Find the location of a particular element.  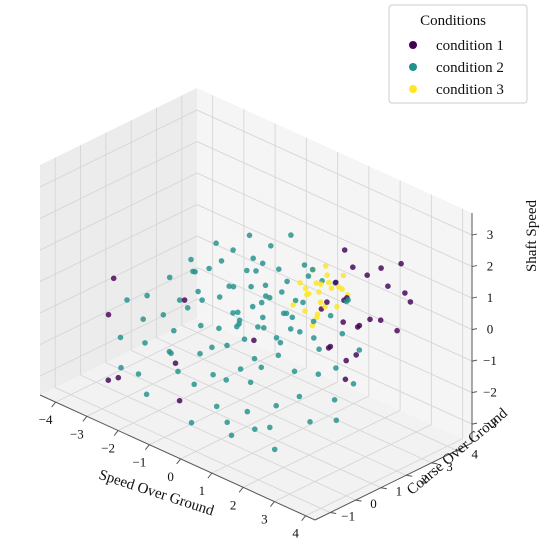

legend-title: Conditions is located at coordinates (453, 21).